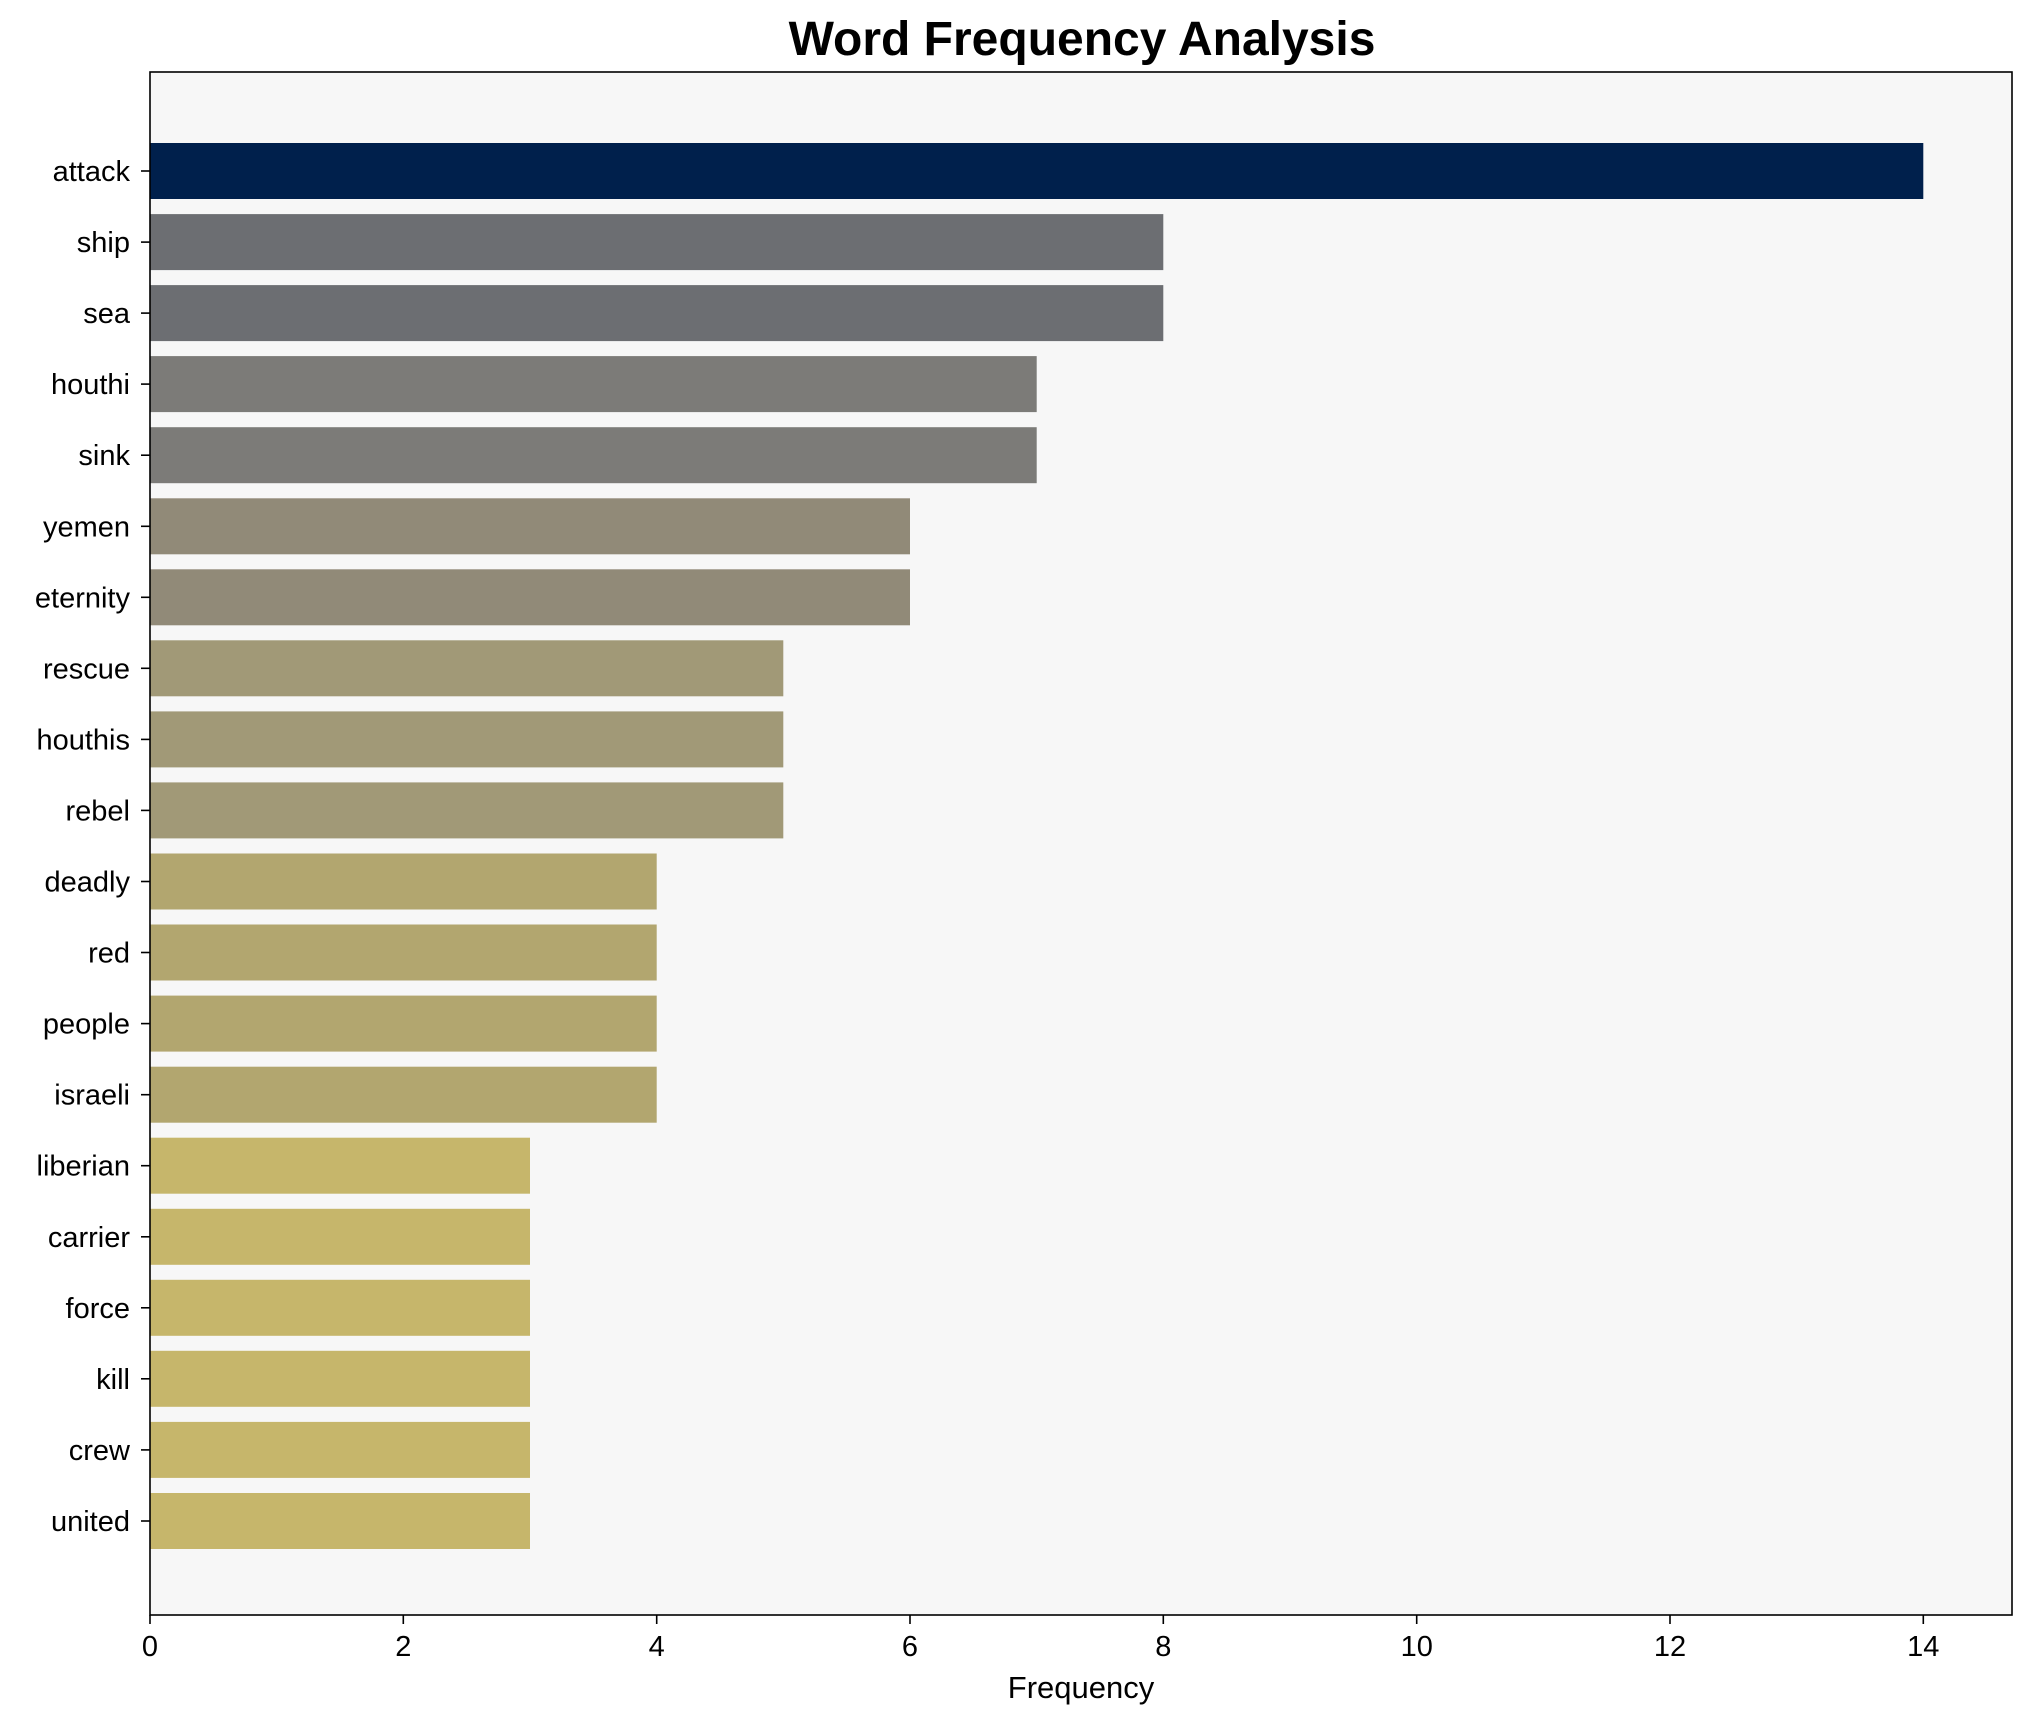 The height and width of the screenshot is (1722, 2028). What do you see at coordinates (84, 1167) in the screenshot?
I see `y-tick-label-liberian: liberian` at bounding box center [84, 1167].